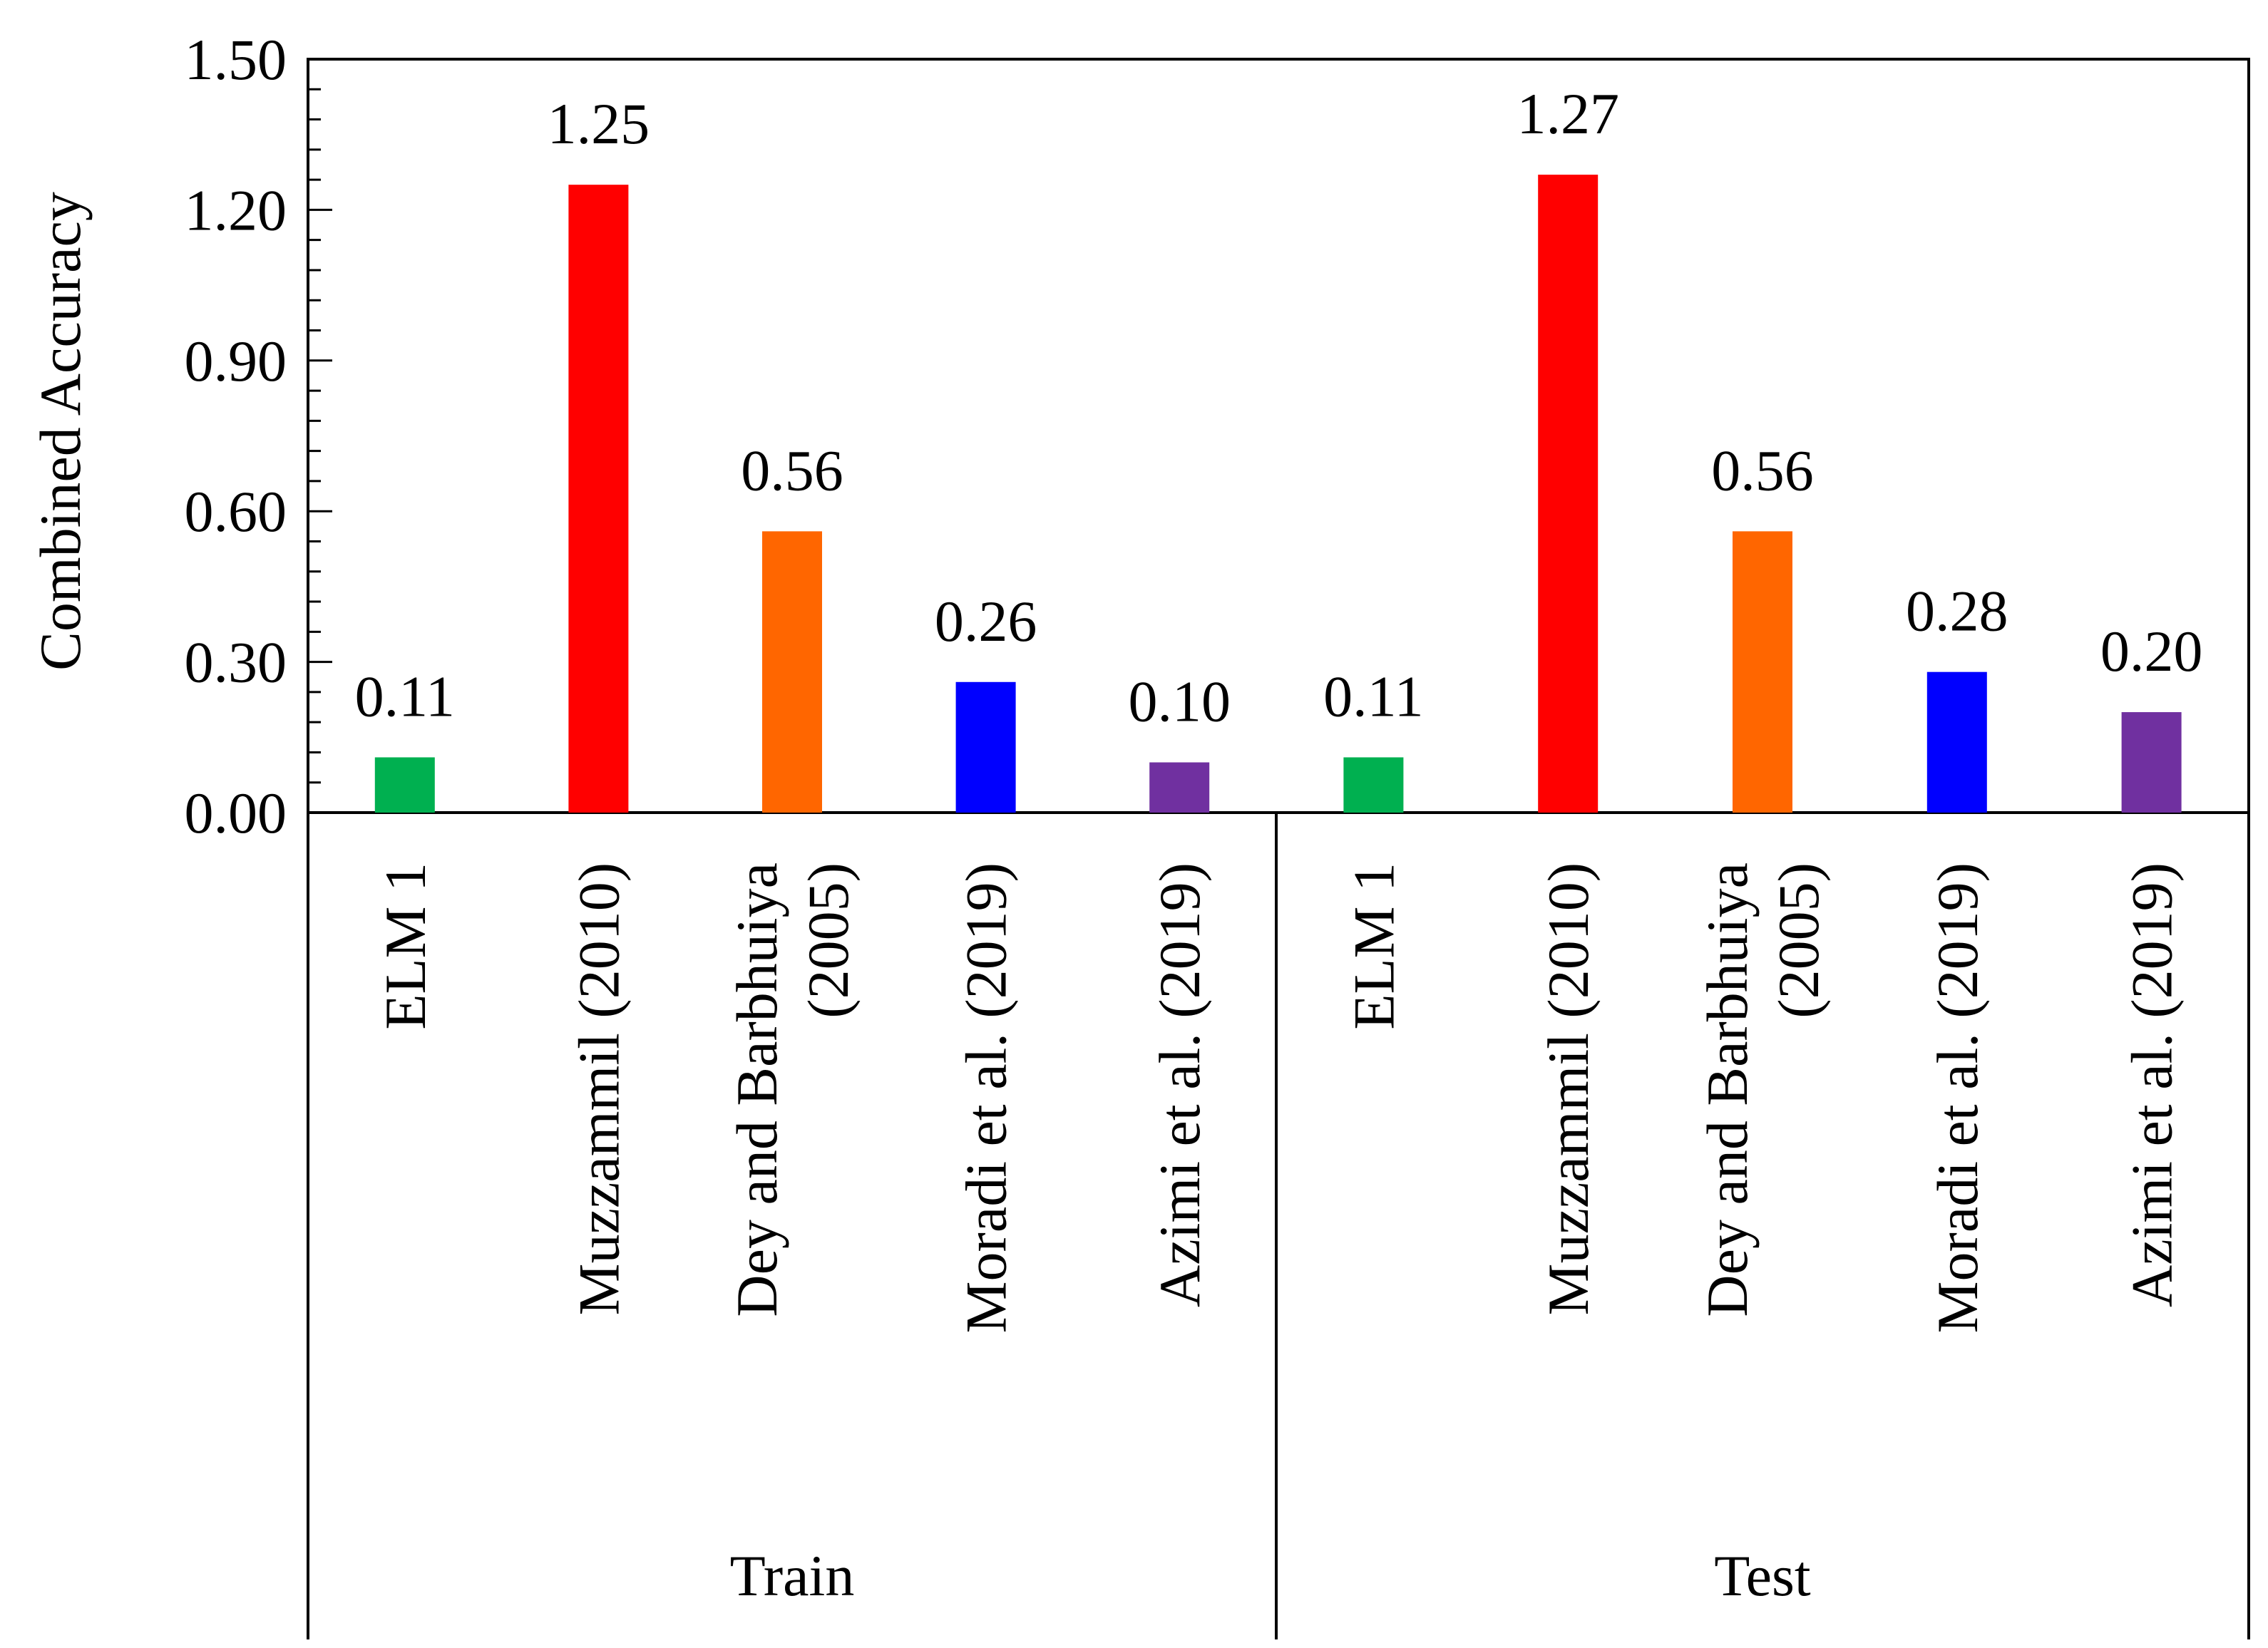 The width and height of the screenshot is (2268, 1648). What do you see at coordinates (599, 124) in the screenshot?
I see `data-label: 1.25` at bounding box center [599, 124].